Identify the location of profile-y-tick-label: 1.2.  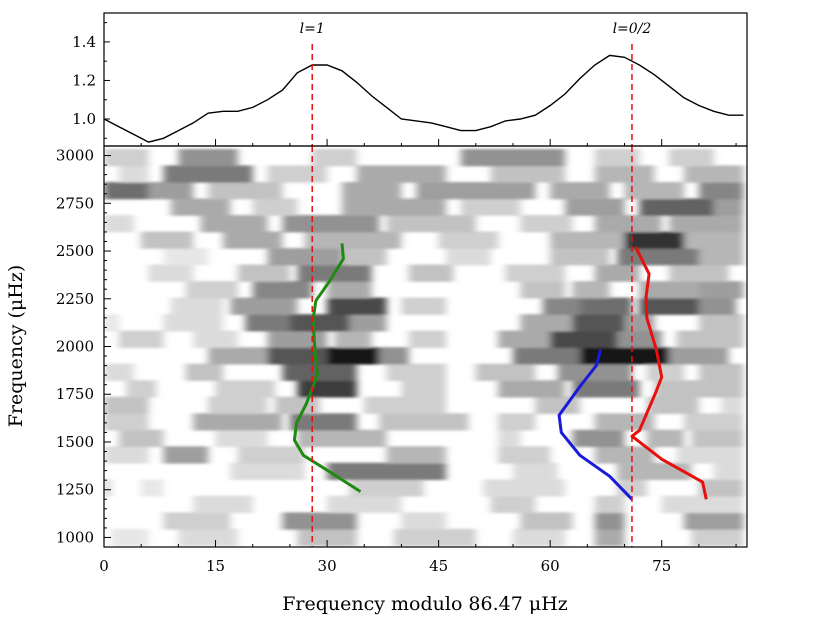
(84, 80).